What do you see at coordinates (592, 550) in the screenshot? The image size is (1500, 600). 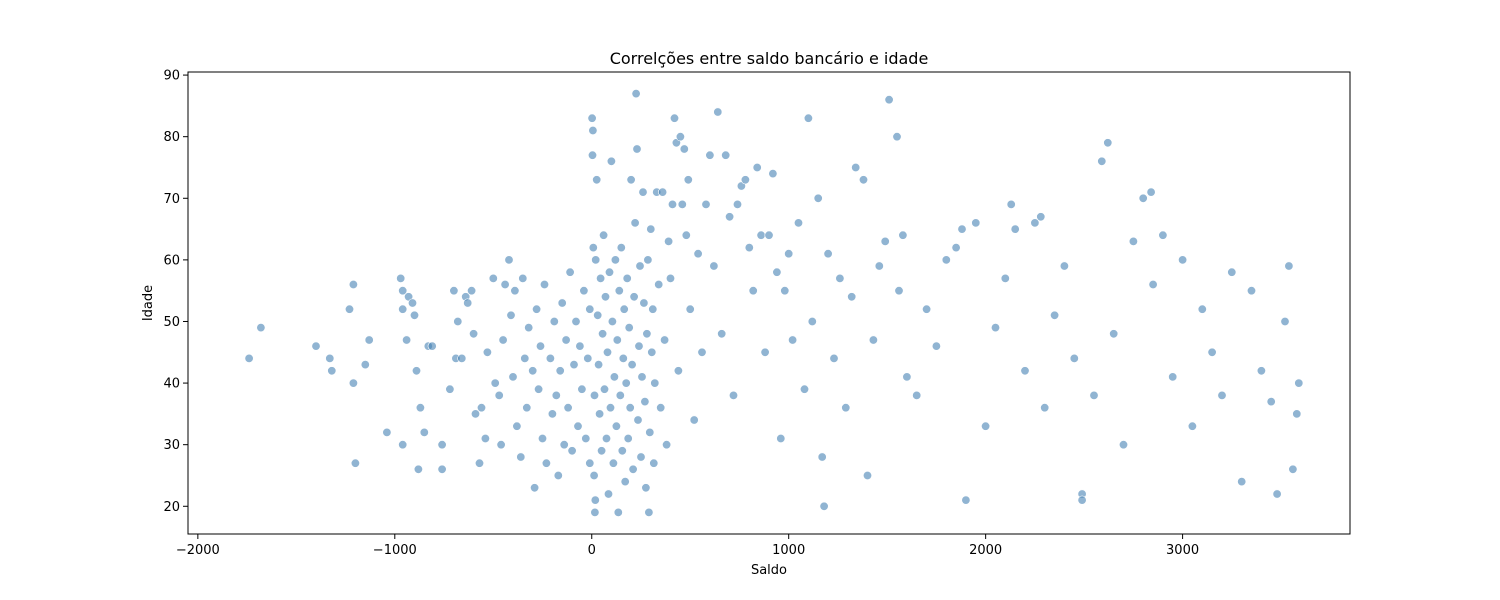 I see `x-tick-label: 0` at bounding box center [592, 550].